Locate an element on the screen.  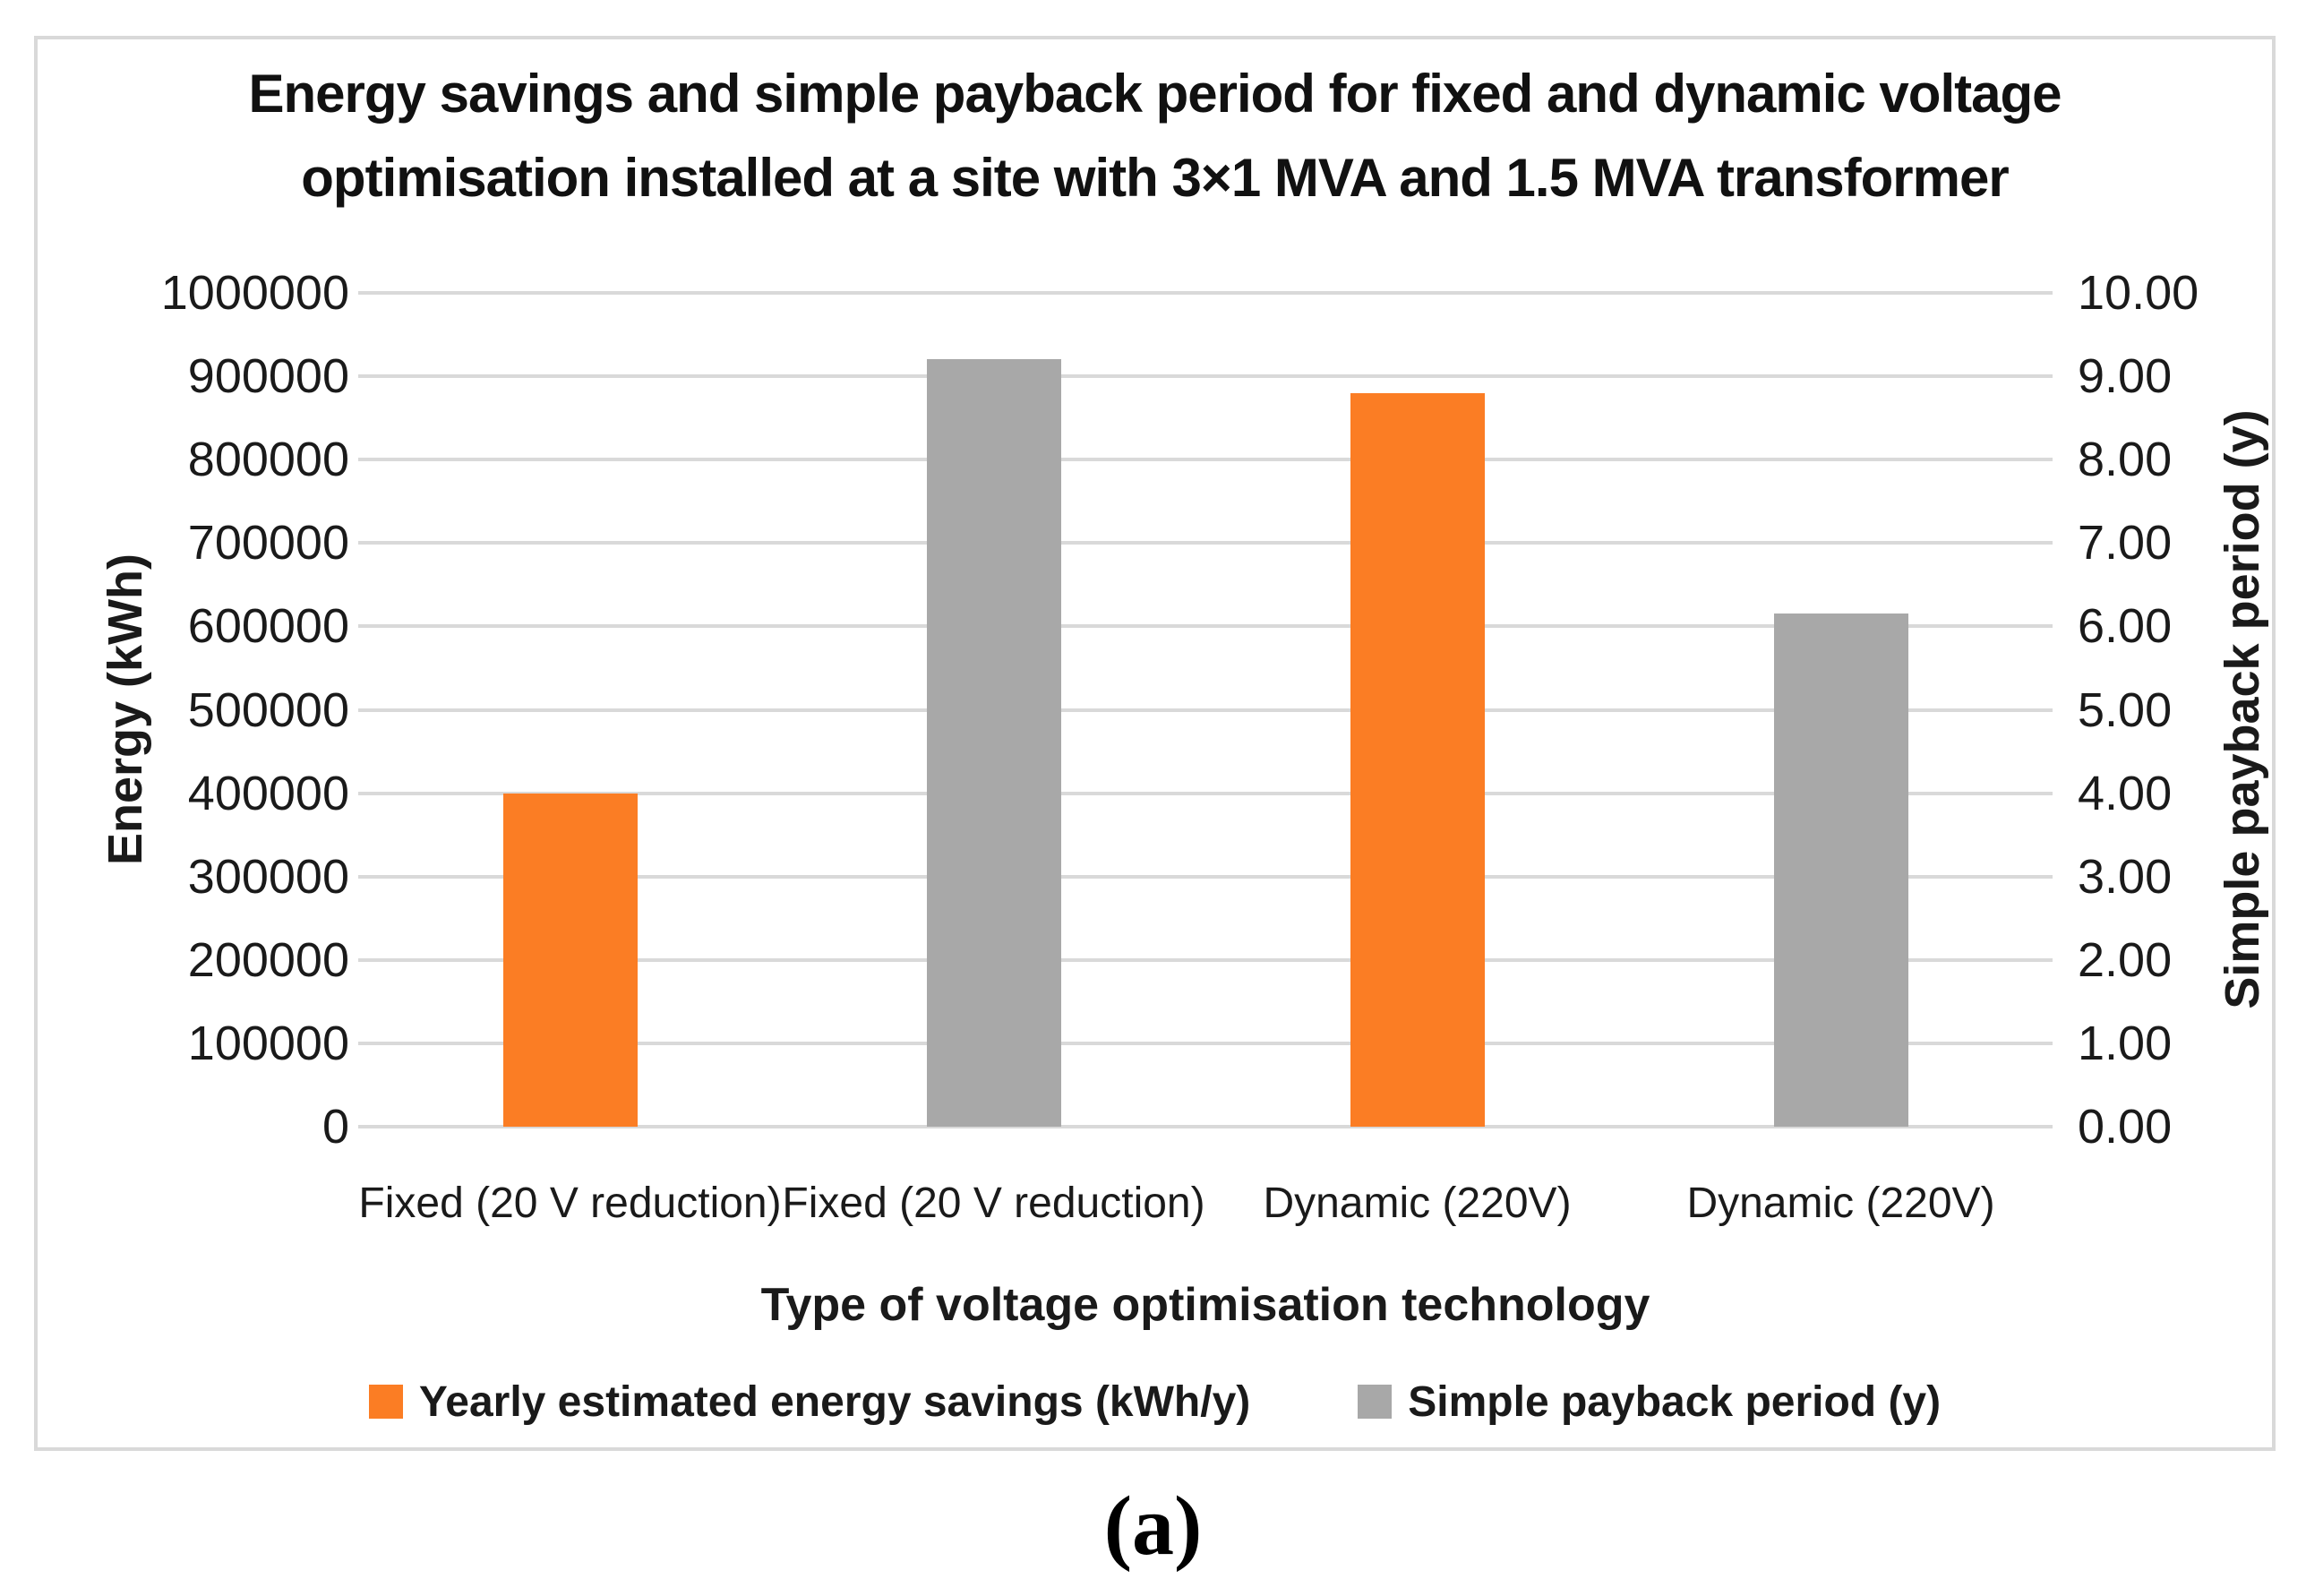
right-axis-tick-label: 7.00 is located at coordinates (2125, 544).